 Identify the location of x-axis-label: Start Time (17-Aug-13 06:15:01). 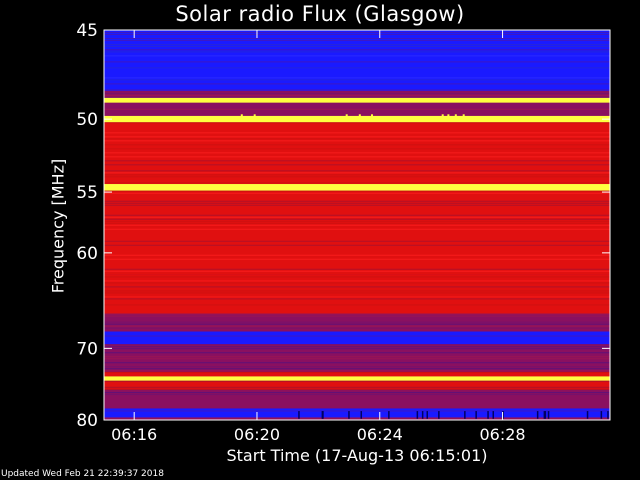
(357, 455).